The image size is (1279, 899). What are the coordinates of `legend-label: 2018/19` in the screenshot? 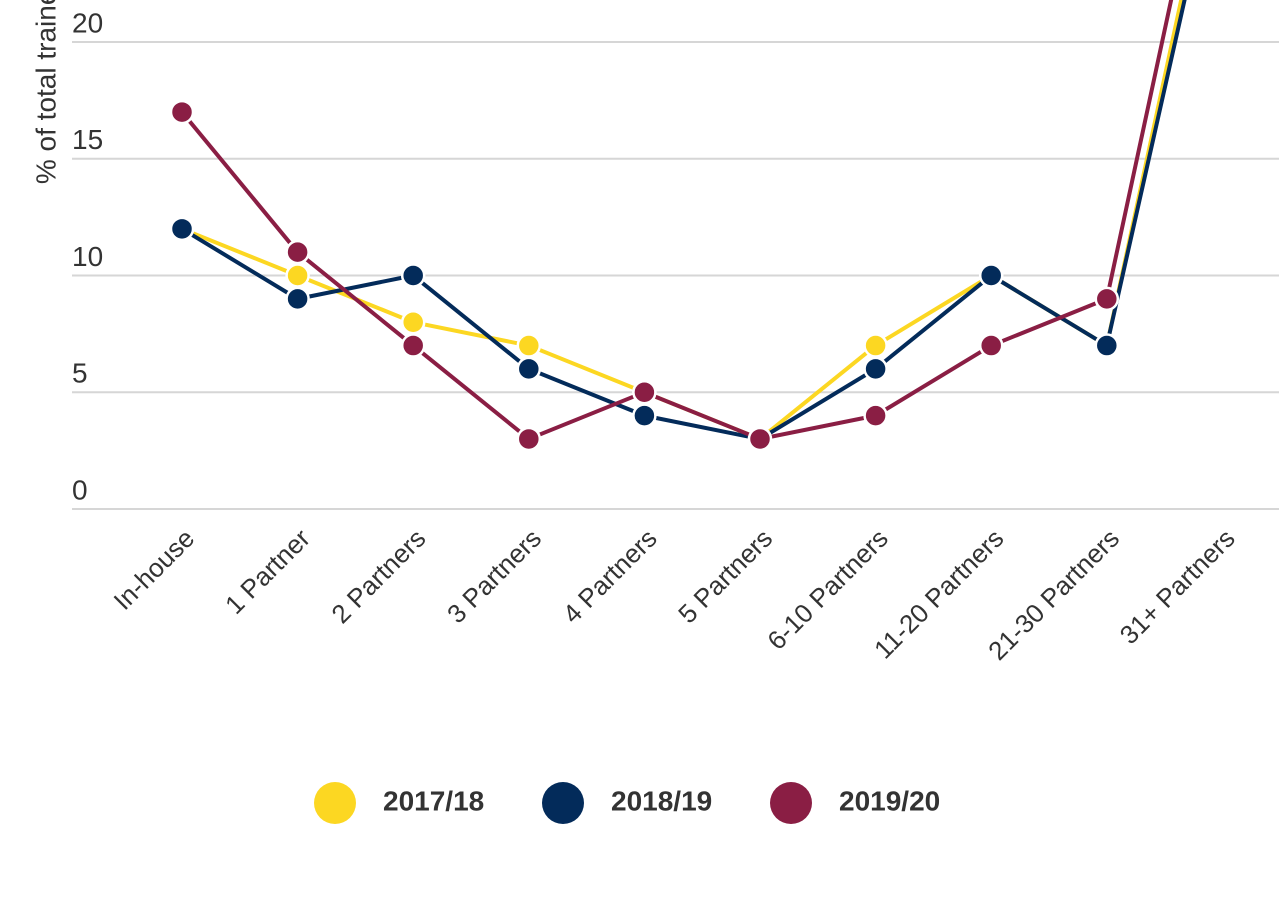 It's located at (661, 800).